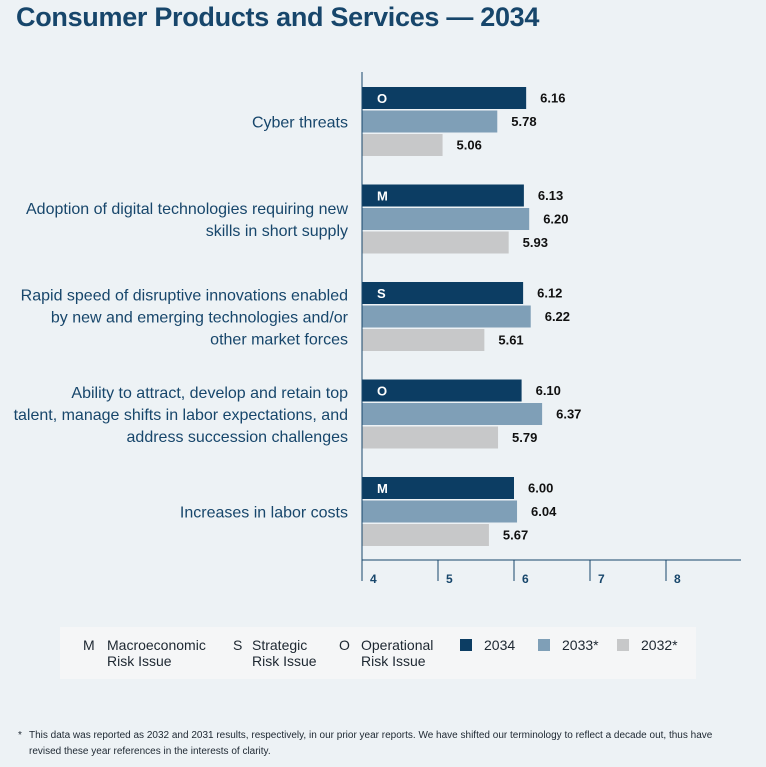 This screenshot has width=766, height=767. Describe the element at coordinates (550, 195) in the screenshot. I see `bar-value-label: 6.13` at that location.